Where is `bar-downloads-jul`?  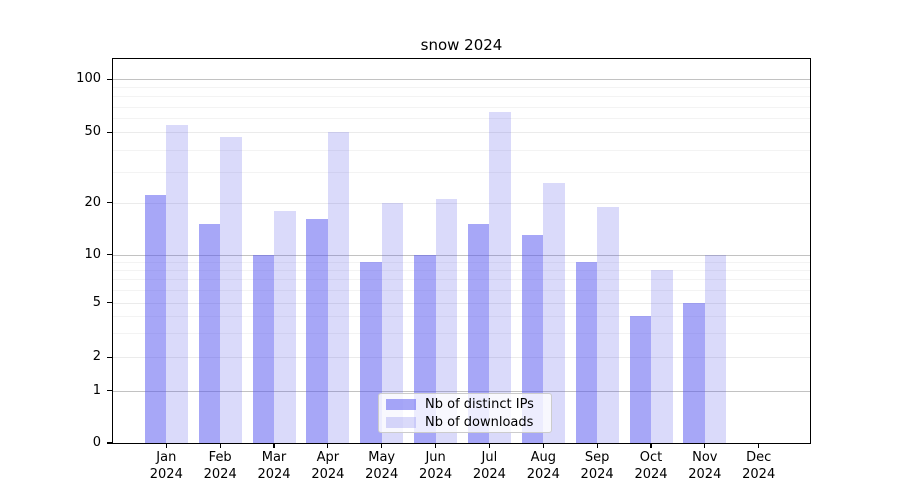 bar-downloads-jul is located at coordinates (500, 277).